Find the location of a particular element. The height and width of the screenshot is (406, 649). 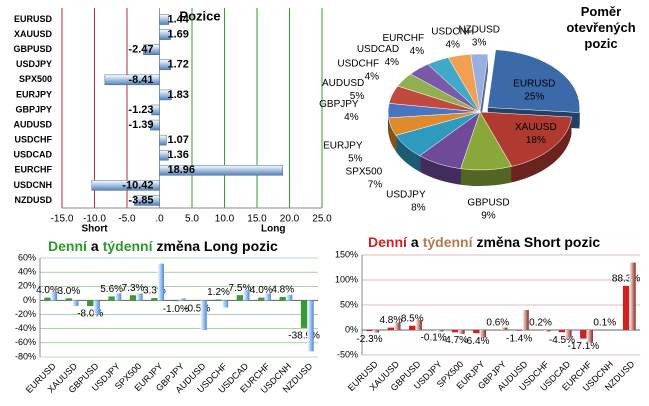

slice-percent: 18% is located at coordinates (536, 140).